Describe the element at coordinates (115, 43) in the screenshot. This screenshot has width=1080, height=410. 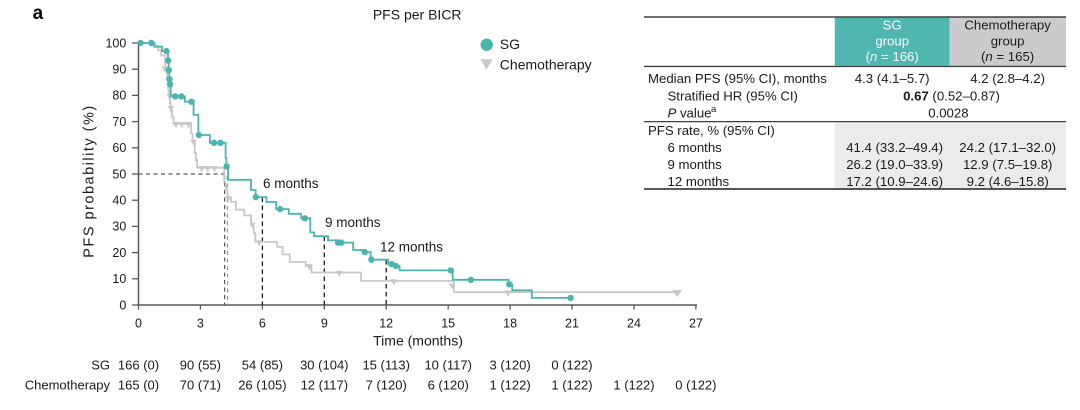
I see `svg-text: 100` at that location.